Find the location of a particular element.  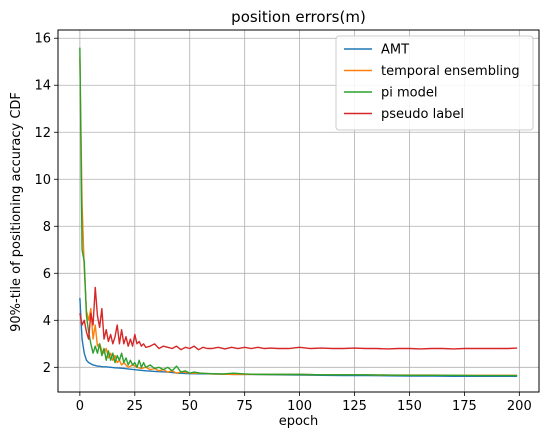

legend-label: pseudo label is located at coordinates (422, 114).